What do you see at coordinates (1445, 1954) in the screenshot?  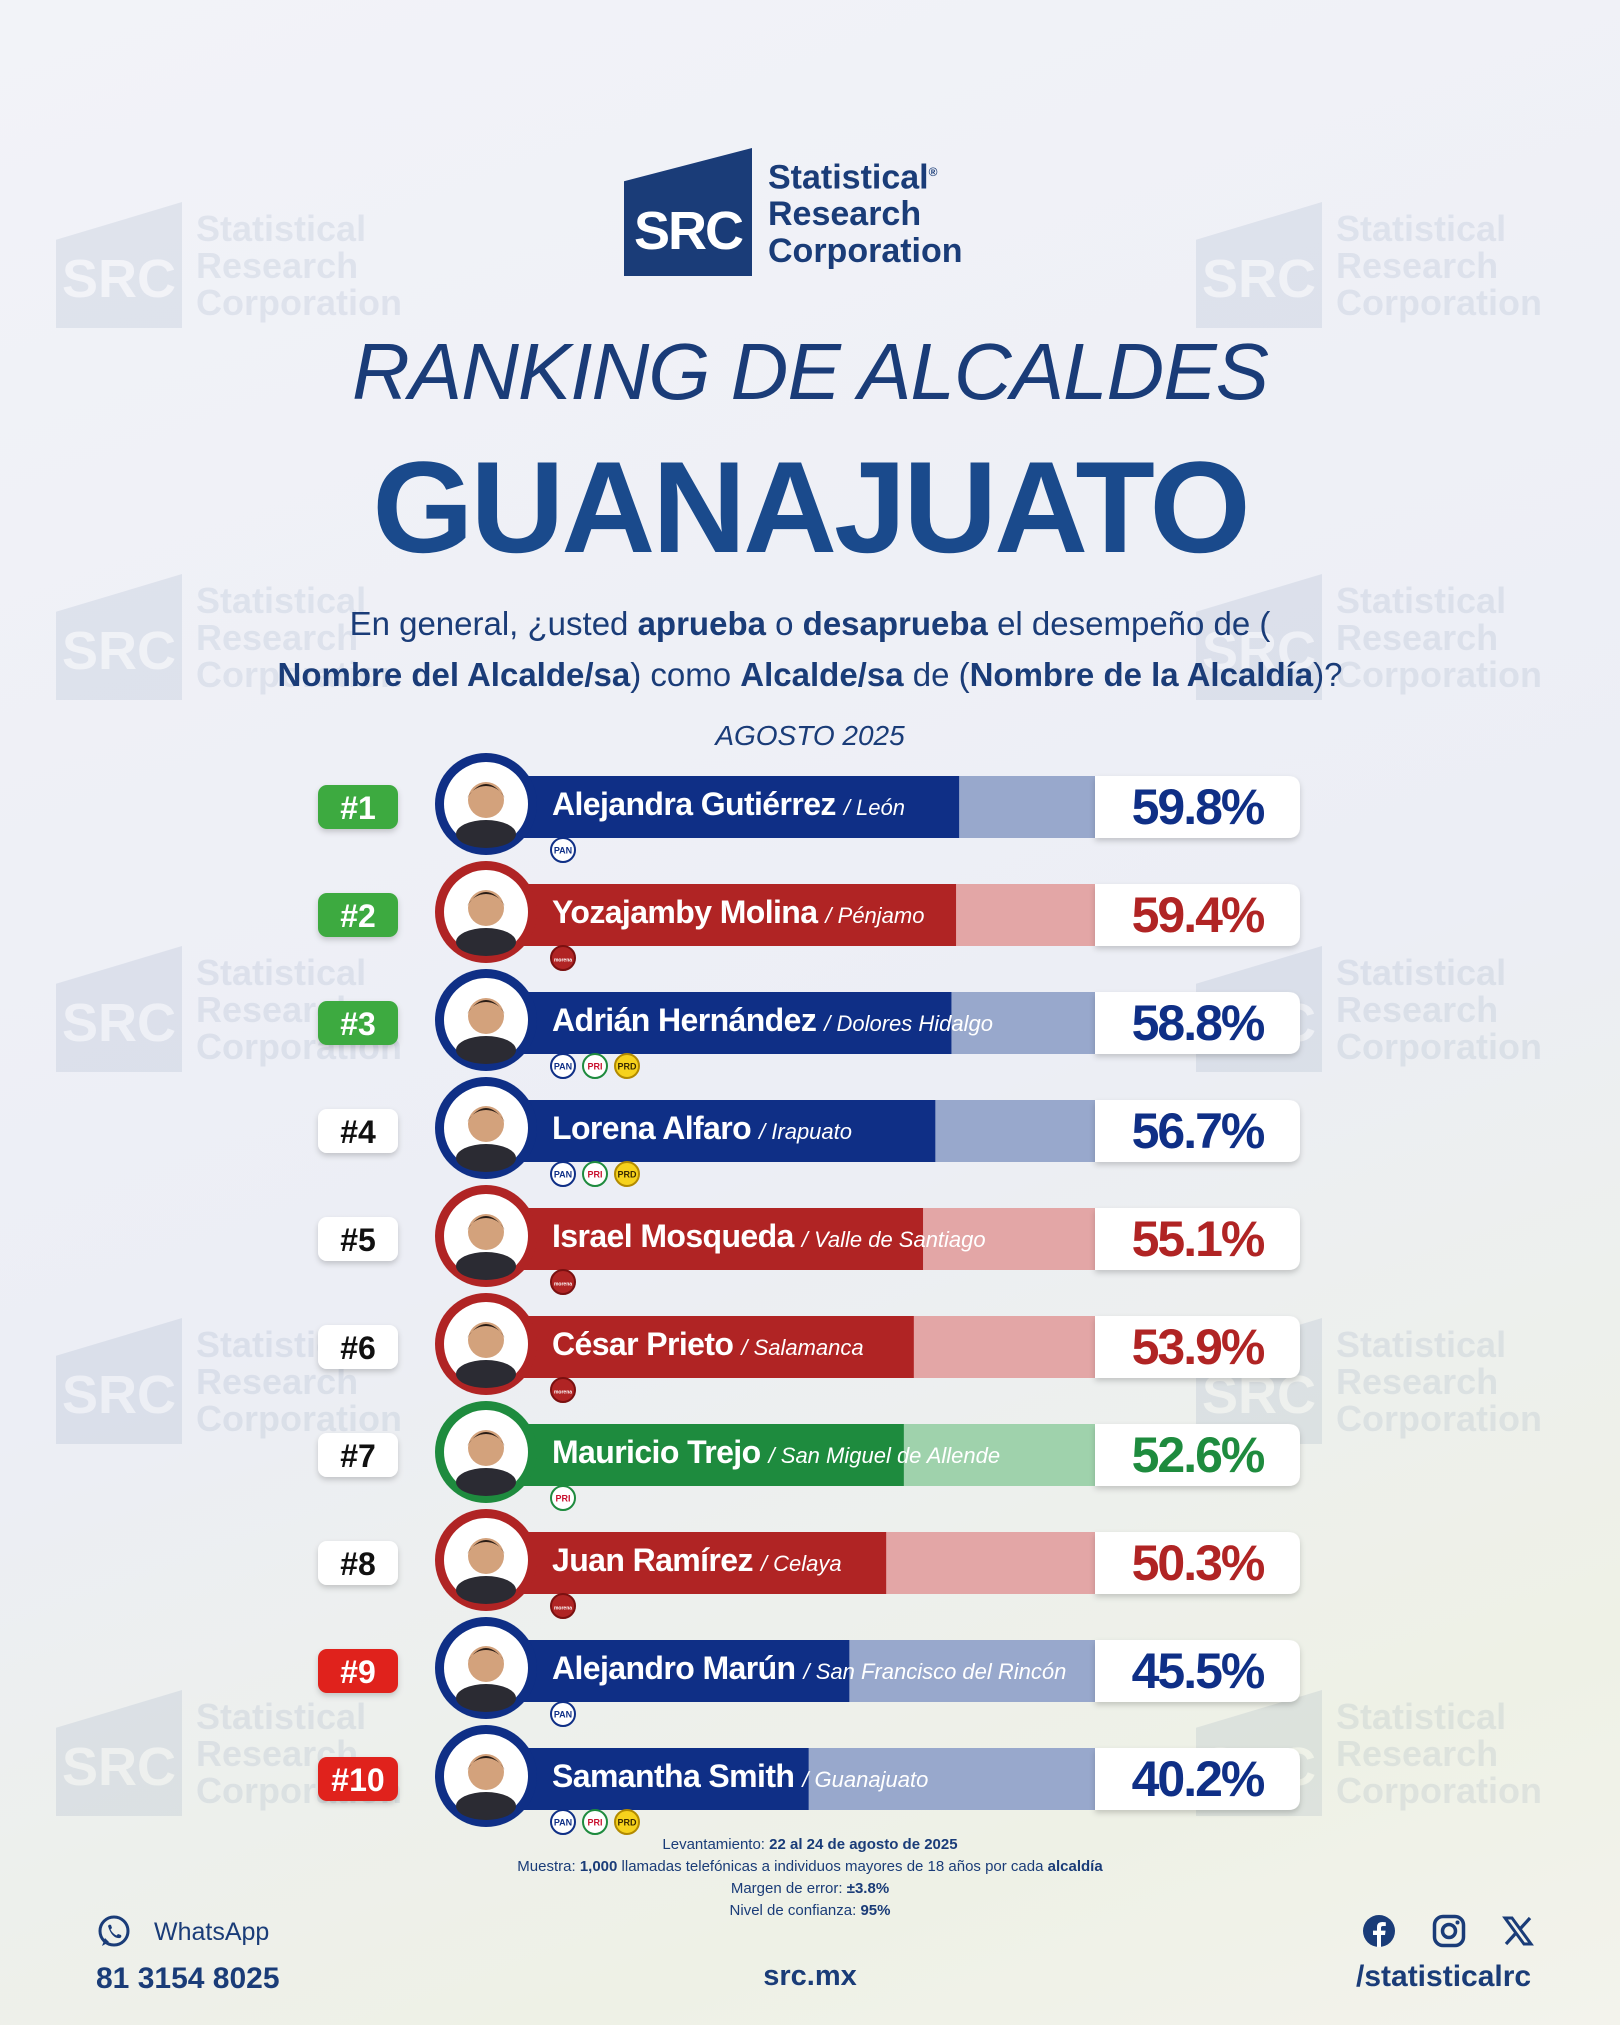 I see `social-links: /statisticalrc` at bounding box center [1445, 1954].